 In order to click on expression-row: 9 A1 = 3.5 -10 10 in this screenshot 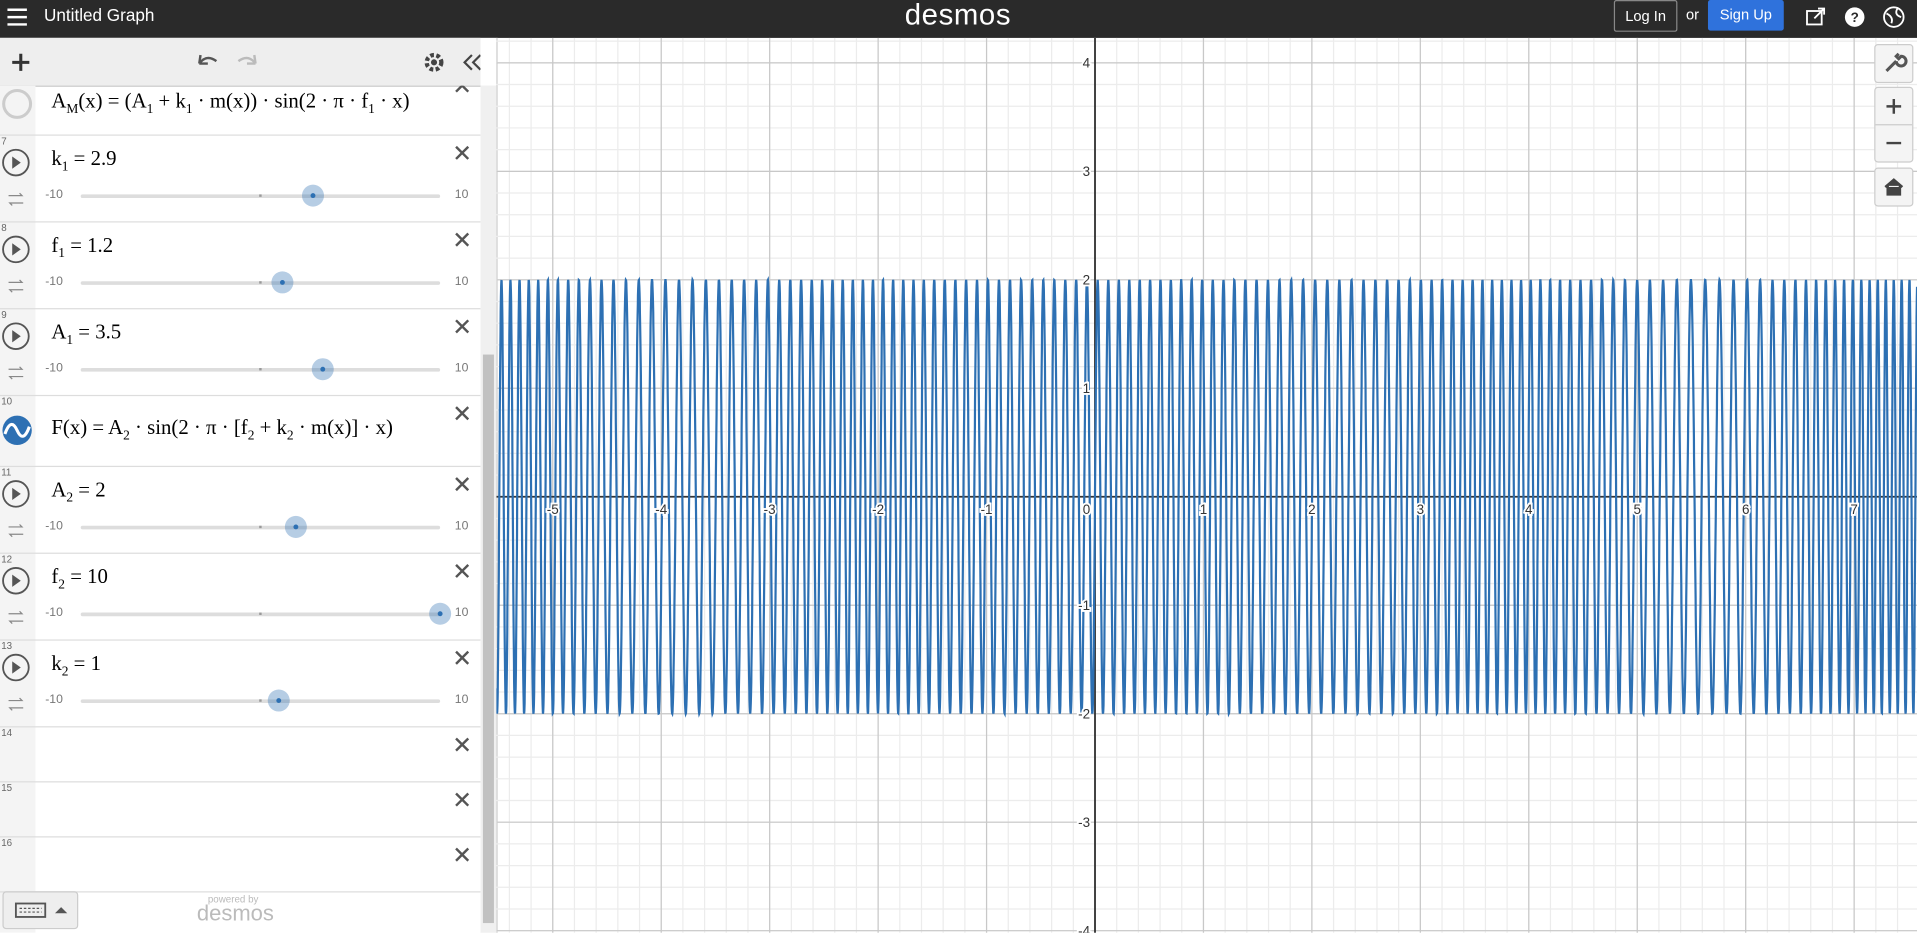, I will do `click(240, 352)`.